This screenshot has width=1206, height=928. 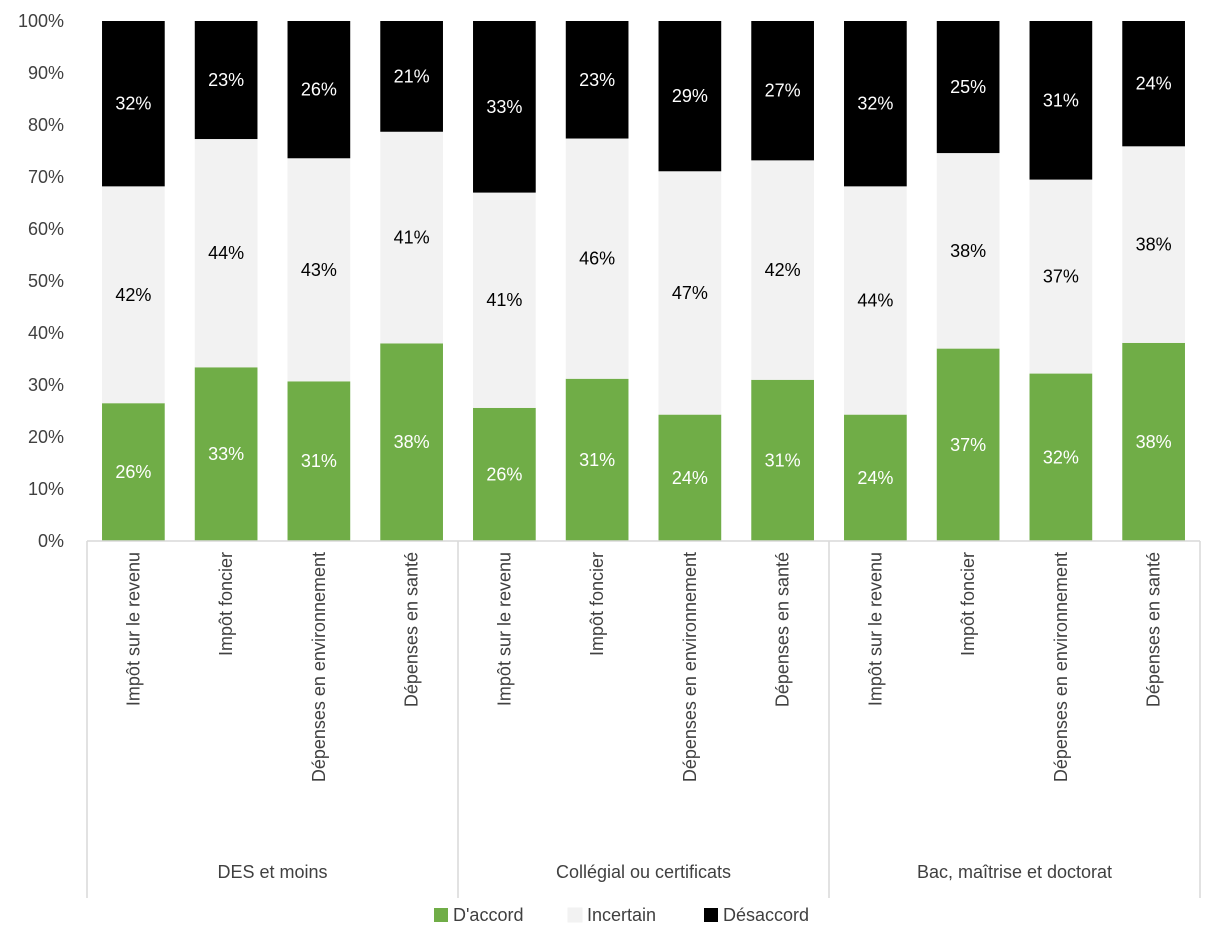 What do you see at coordinates (46, 333) in the screenshot?
I see `y-tick-label: 40%` at bounding box center [46, 333].